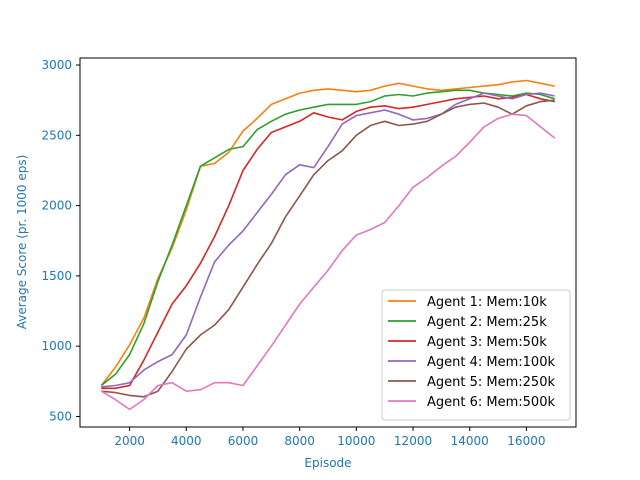 The height and width of the screenshot is (480, 640). What do you see at coordinates (186, 441) in the screenshot?
I see `x-tick-label: 4000` at bounding box center [186, 441].